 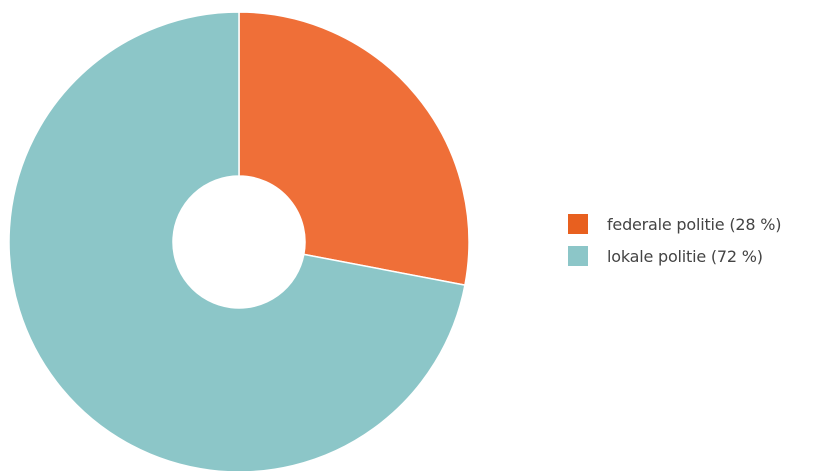 I want to click on legend-item-federale-politie: federale politie (28 %), so click(x=674, y=224).